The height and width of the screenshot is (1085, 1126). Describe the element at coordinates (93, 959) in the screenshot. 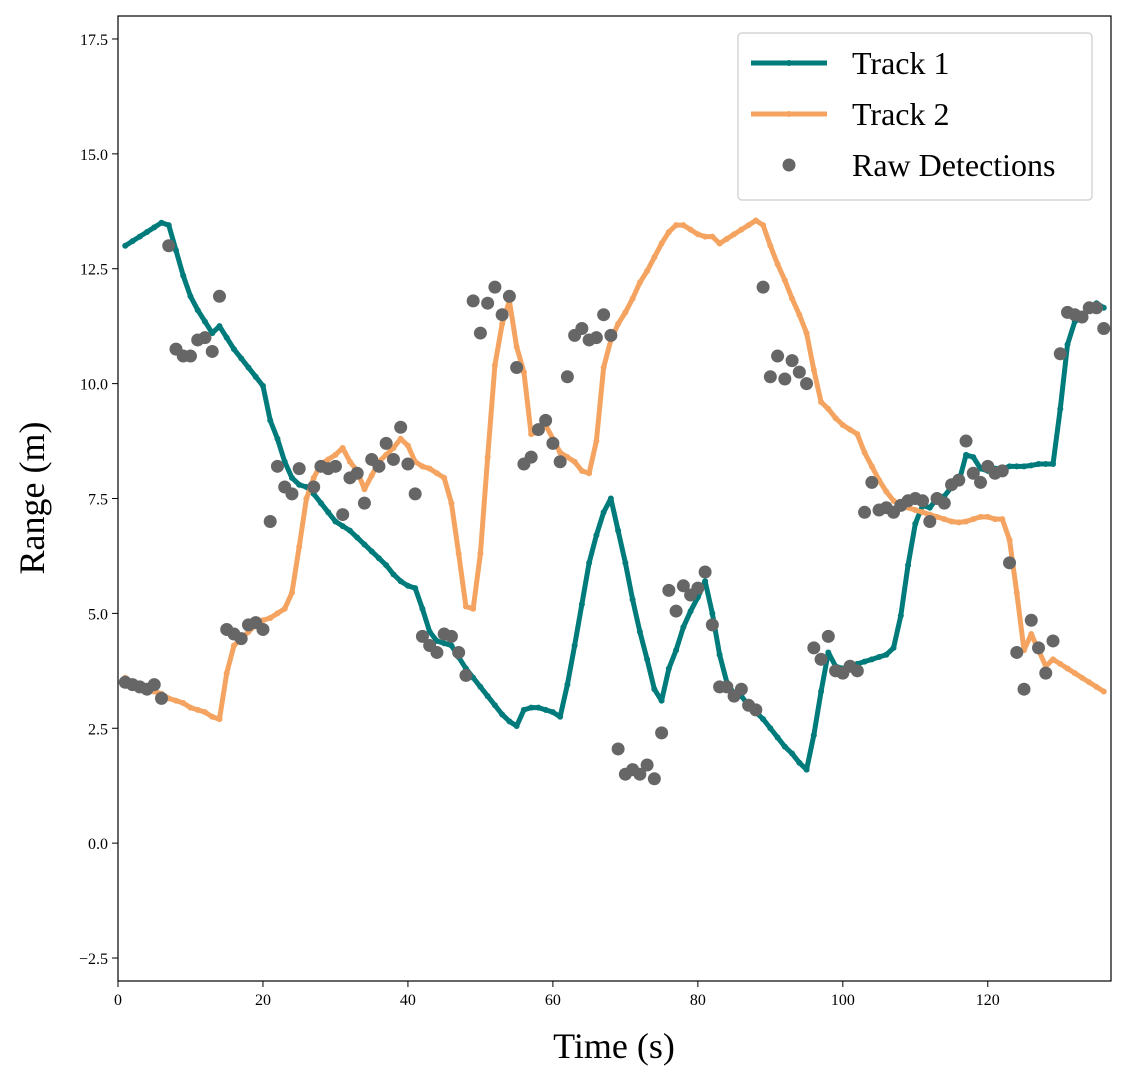

I see `y-tick-label: −2.5` at that location.